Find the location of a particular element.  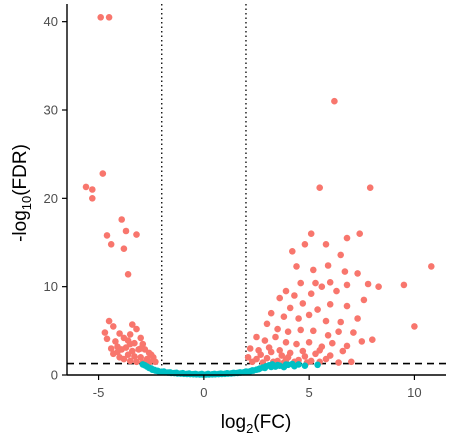

x-tick-label: -5 is located at coordinates (99, 392).